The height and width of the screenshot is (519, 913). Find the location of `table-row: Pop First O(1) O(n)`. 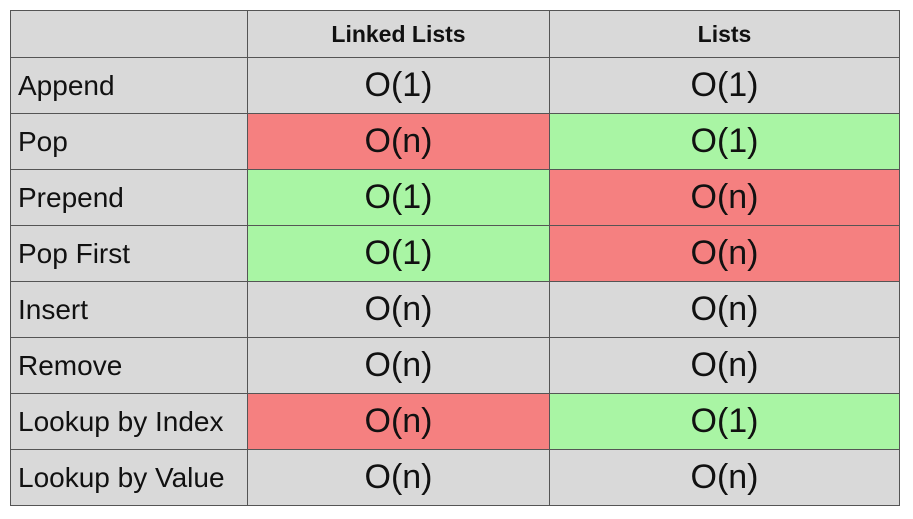

table-row: Pop First O(1) O(n) is located at coordinates (455, 253).